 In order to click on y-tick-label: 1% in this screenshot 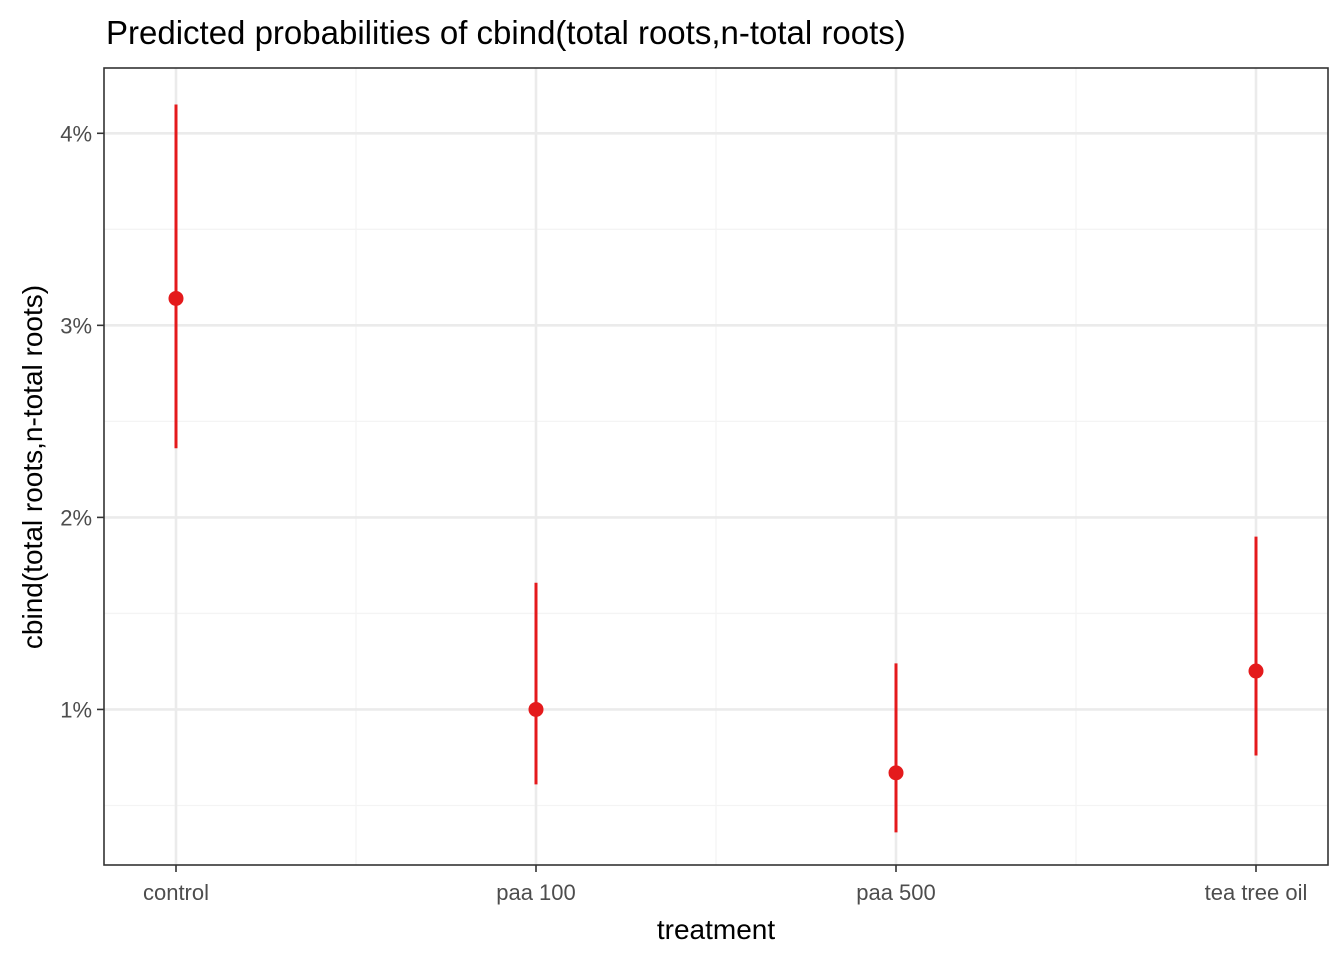, I will do `click(76, 709)`.